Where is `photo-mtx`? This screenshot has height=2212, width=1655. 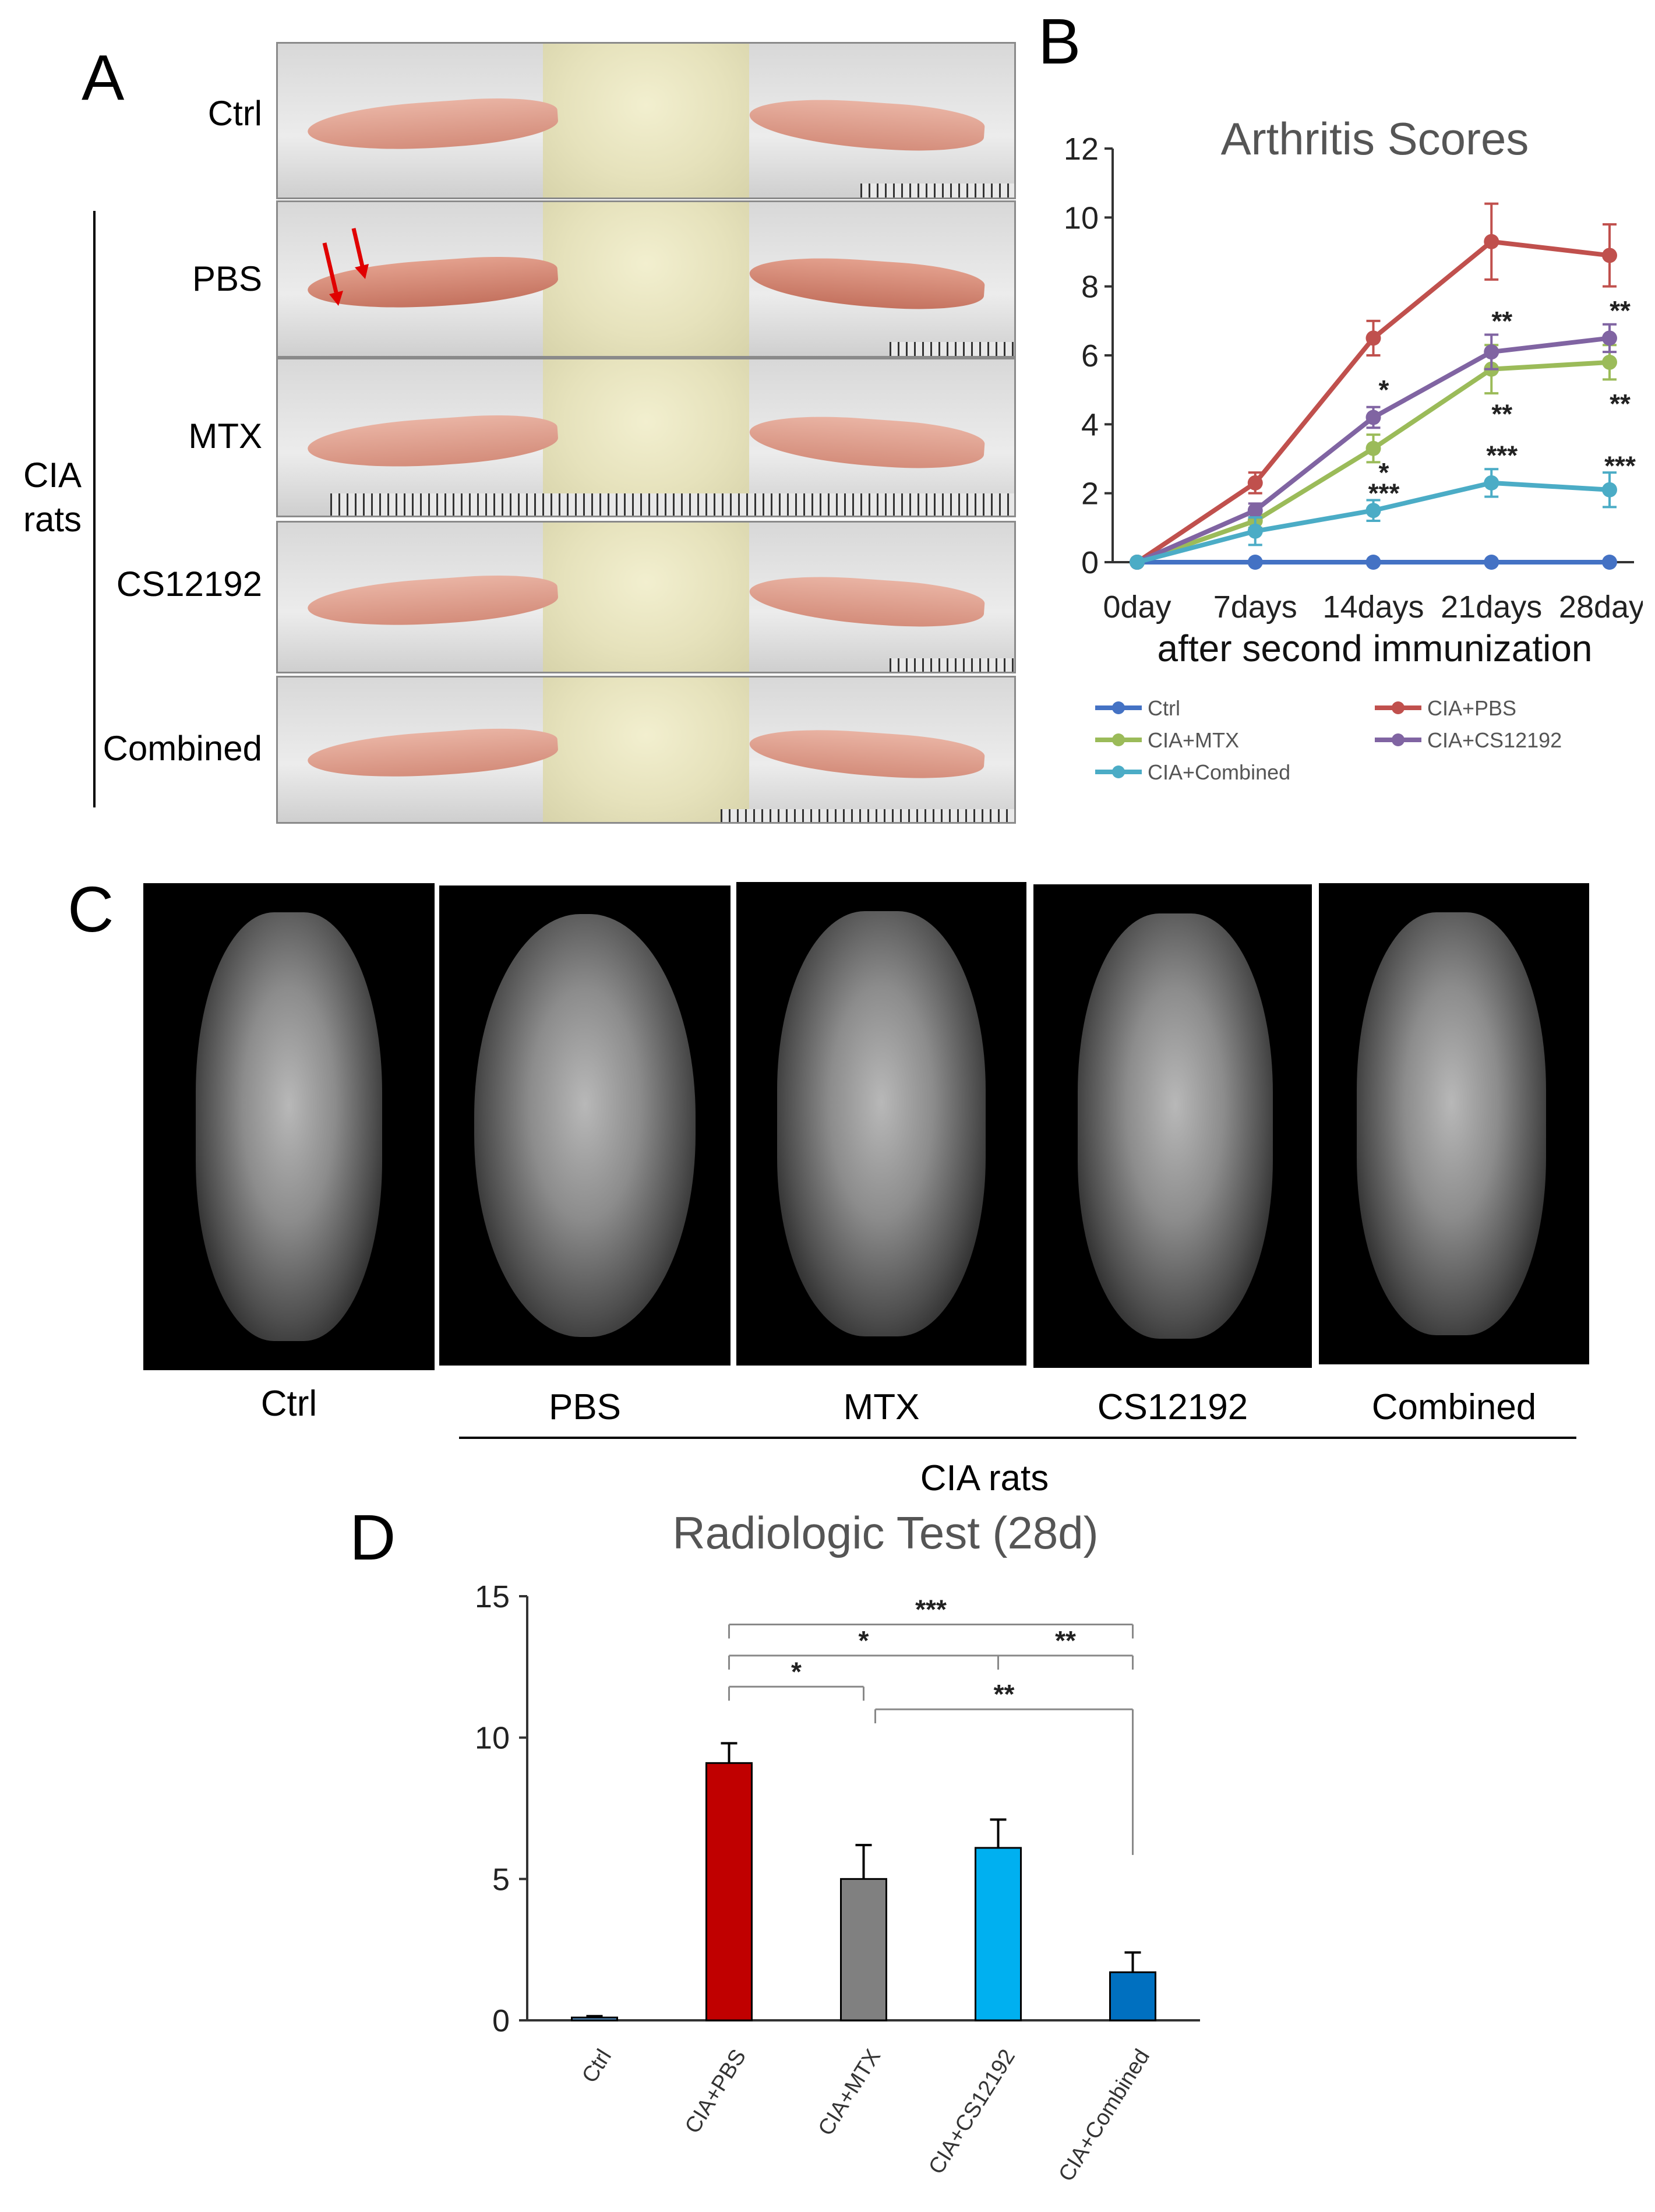
photo-mtx is located at coordinates (646, 438).